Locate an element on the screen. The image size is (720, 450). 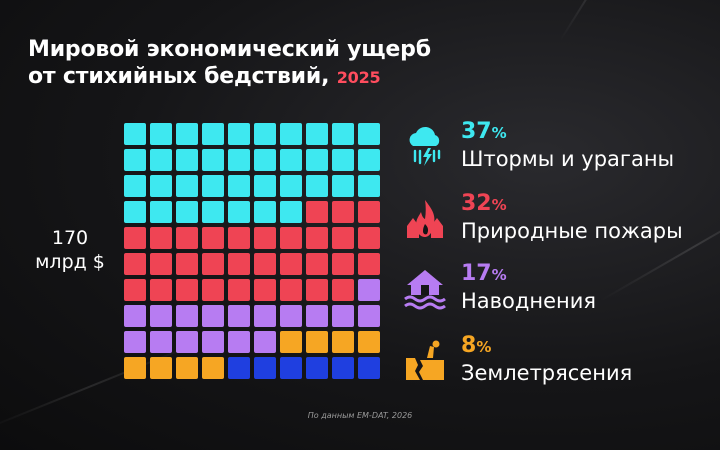
total-unit: млрд $ is located at coordinates (70, 262).